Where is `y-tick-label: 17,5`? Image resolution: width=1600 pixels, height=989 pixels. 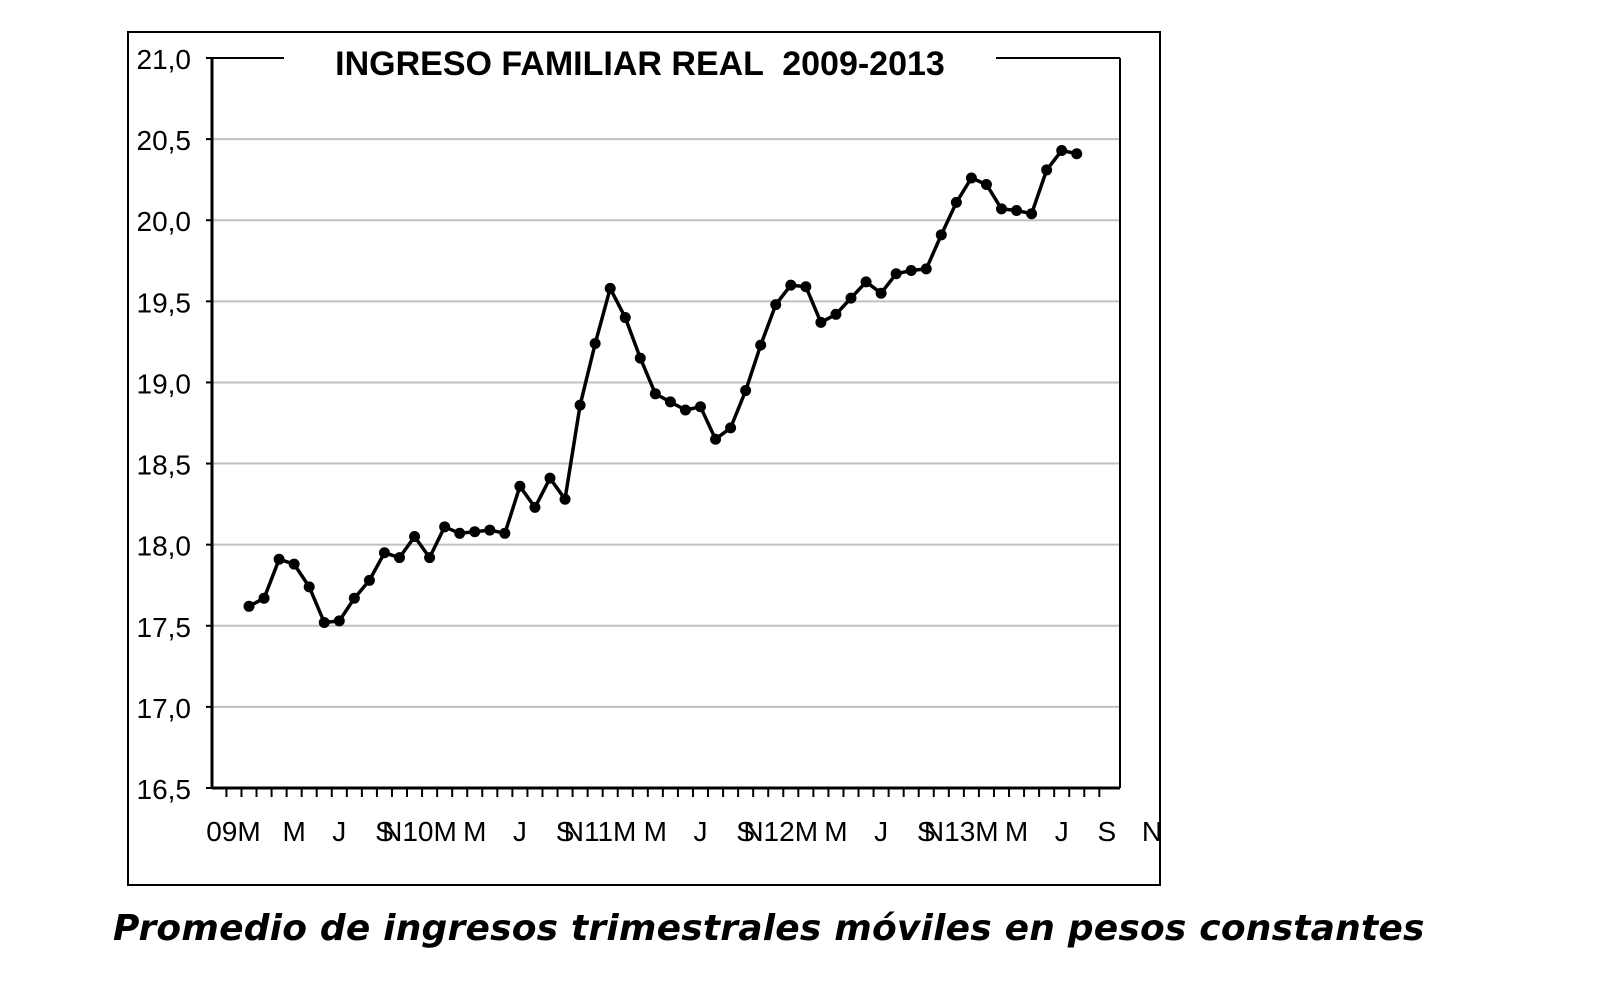 y-tick-label: 17,5 is located at coordinates (164, 627).